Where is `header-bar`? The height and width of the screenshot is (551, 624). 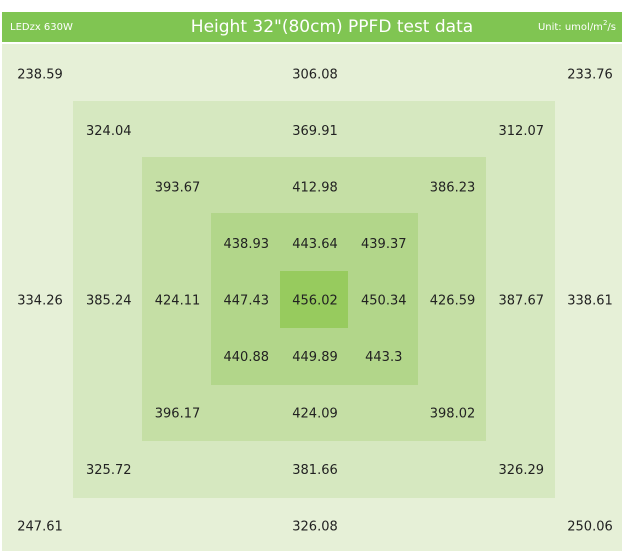 header-bar is located at coordinates (312, 27).